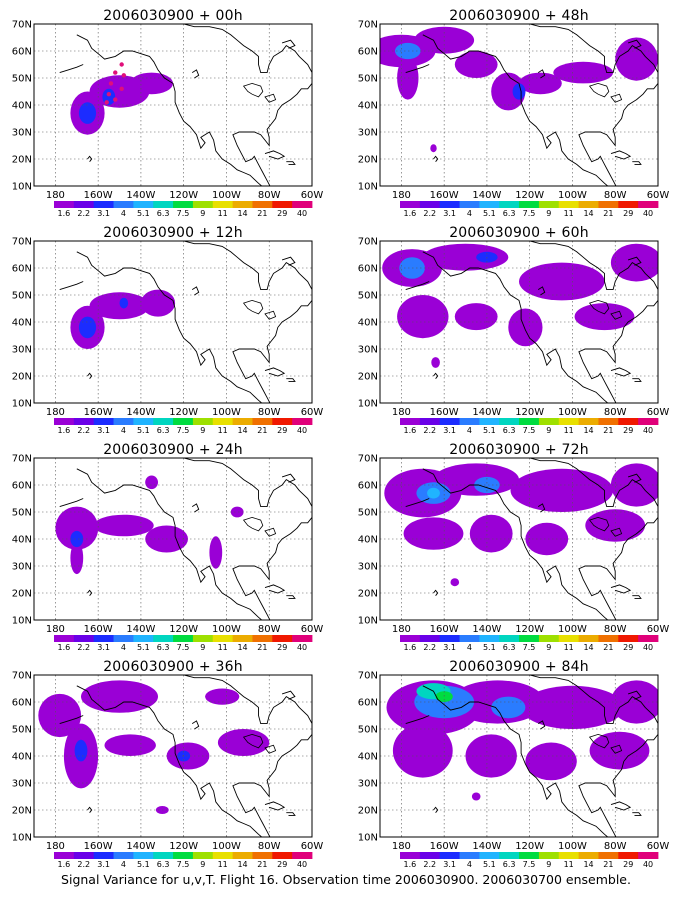 The image size is (692, 900). Describe the element at coordinates (368, 79) in the screenshot. I see `lat-tick-label: 50N` at that location.